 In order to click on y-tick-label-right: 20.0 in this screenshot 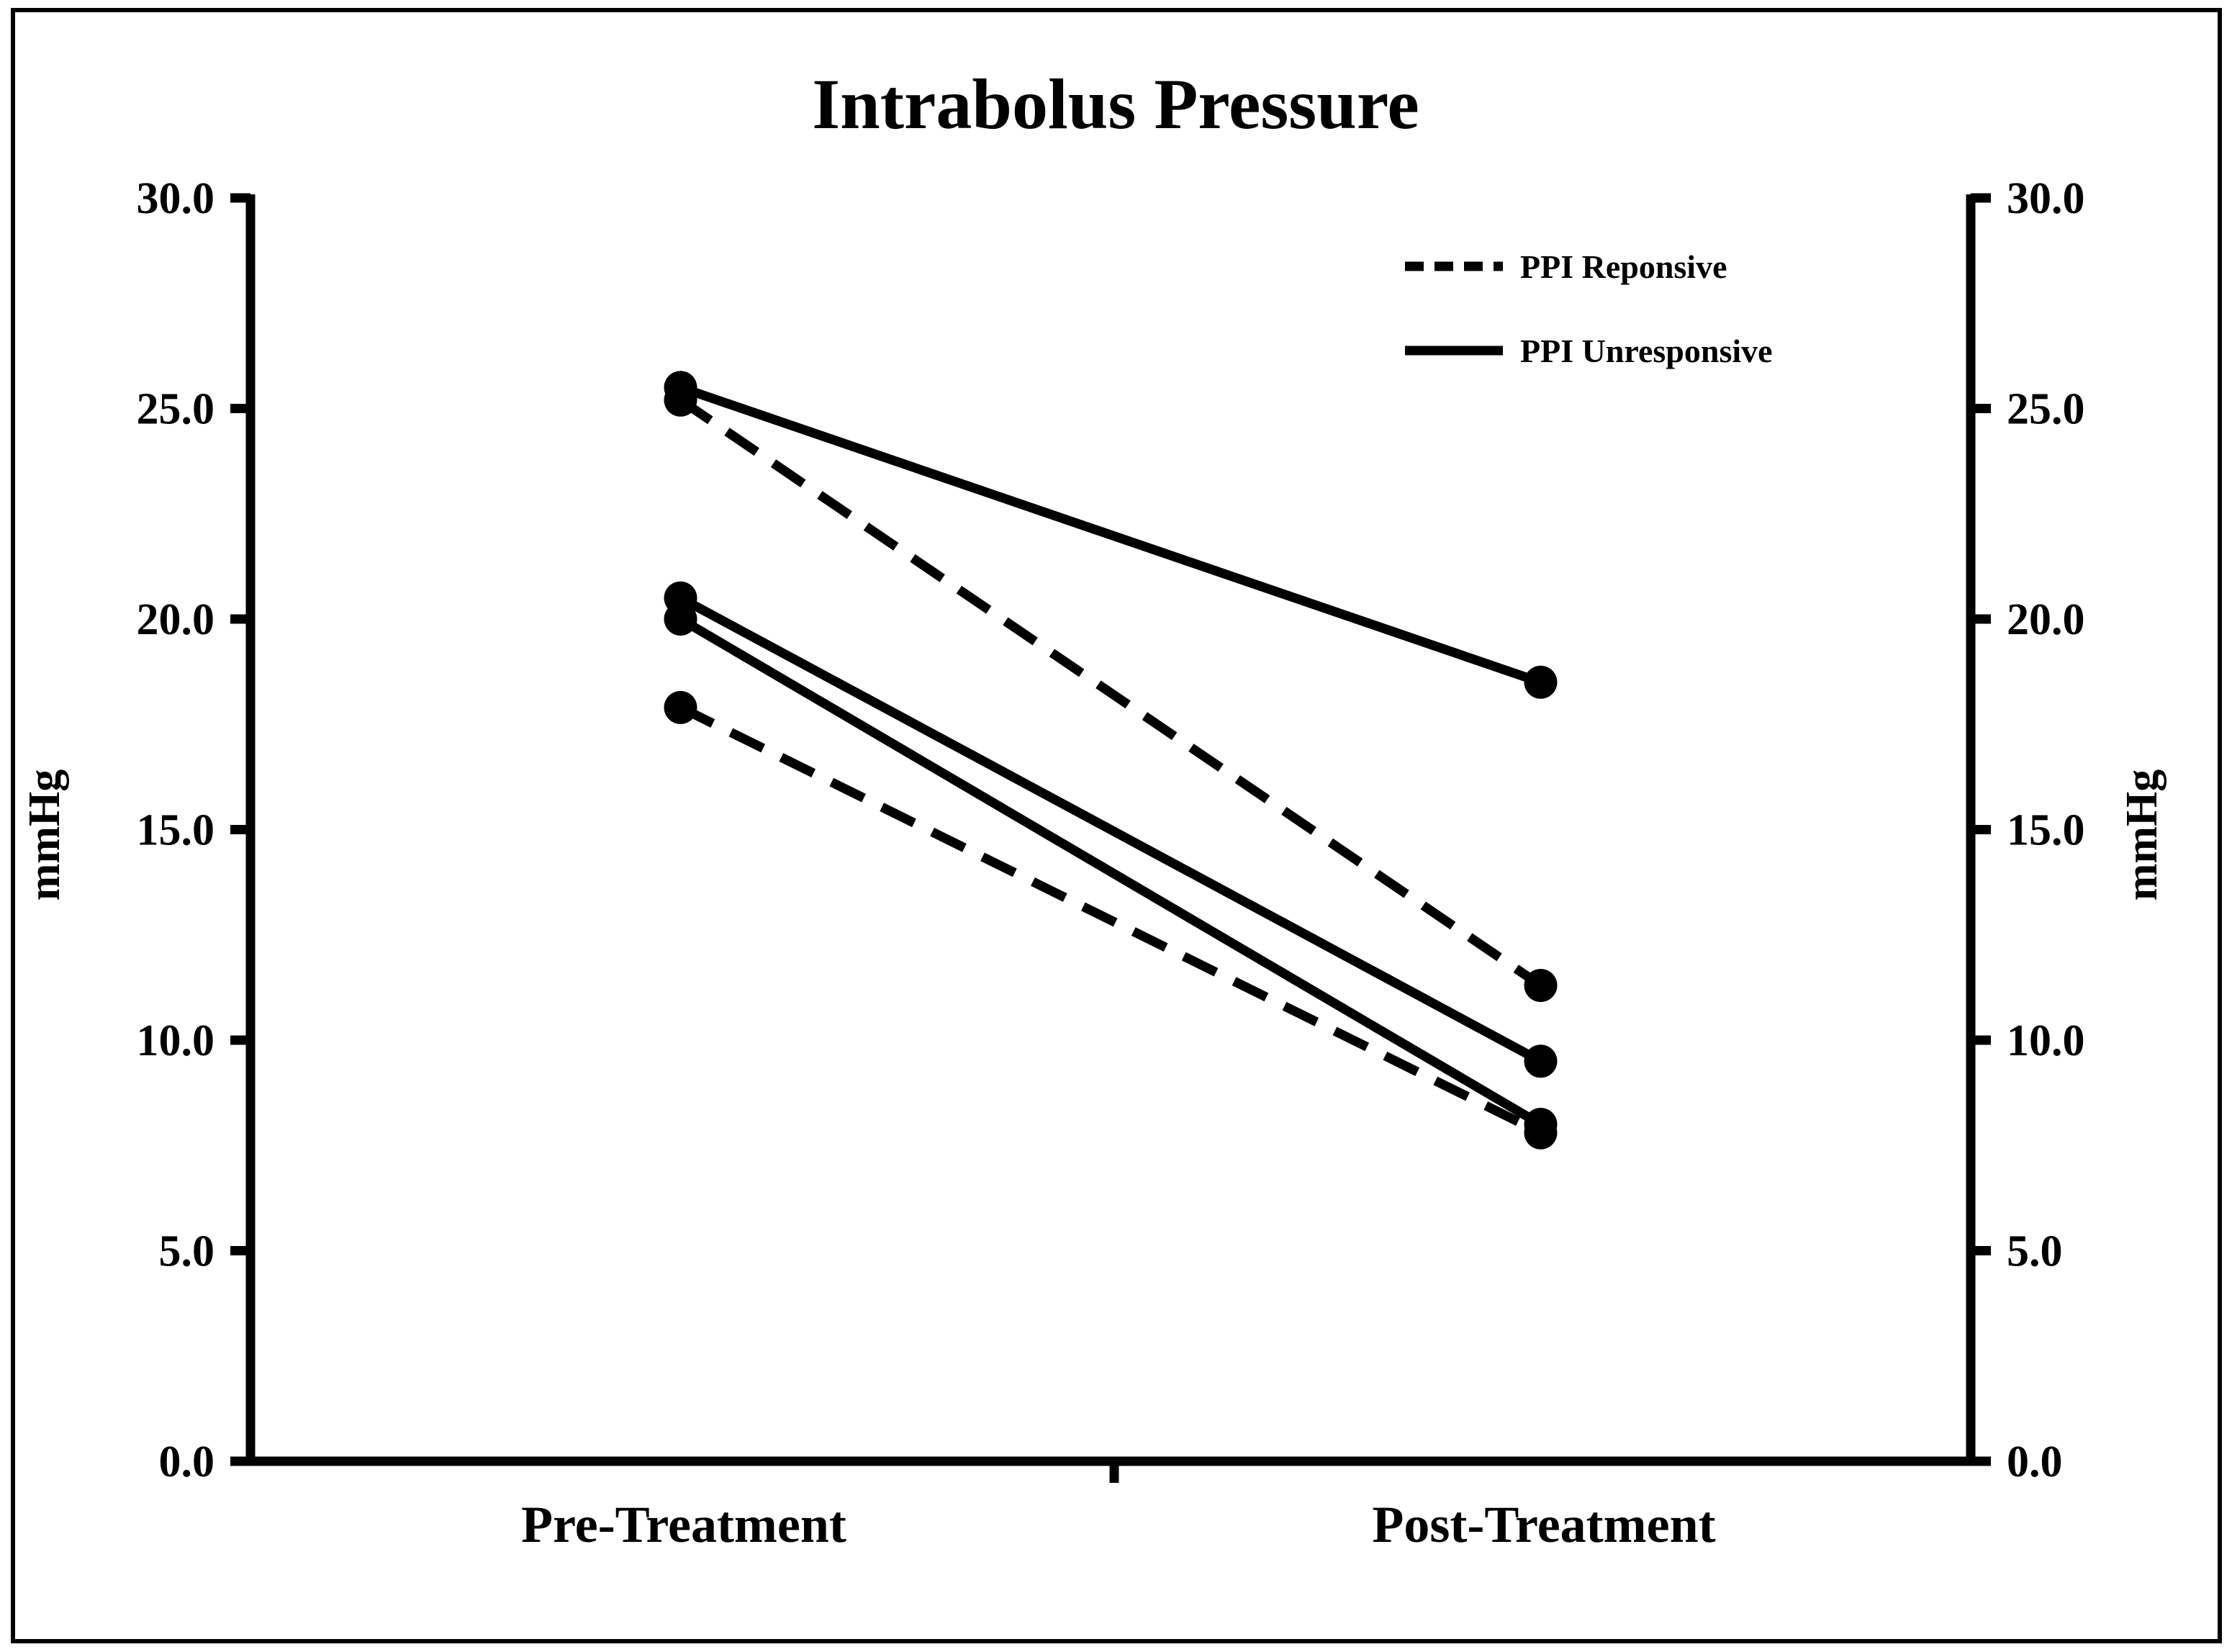, I will do `click(2046, 619)`.